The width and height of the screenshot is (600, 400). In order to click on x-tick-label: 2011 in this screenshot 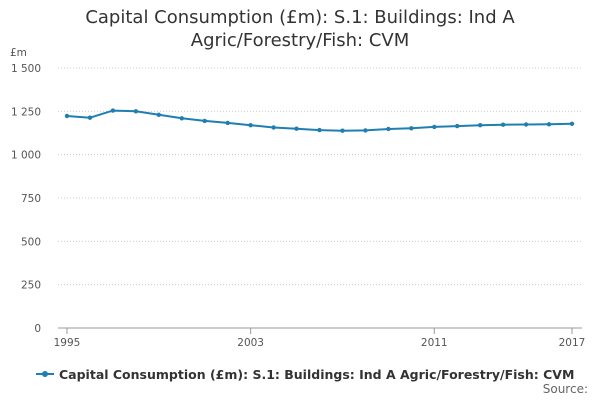, I will do `click(434, 343)`.